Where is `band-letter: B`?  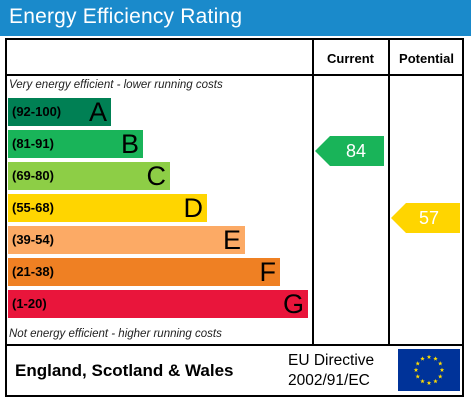
band-letter: B is located at coordinates (129, 144).